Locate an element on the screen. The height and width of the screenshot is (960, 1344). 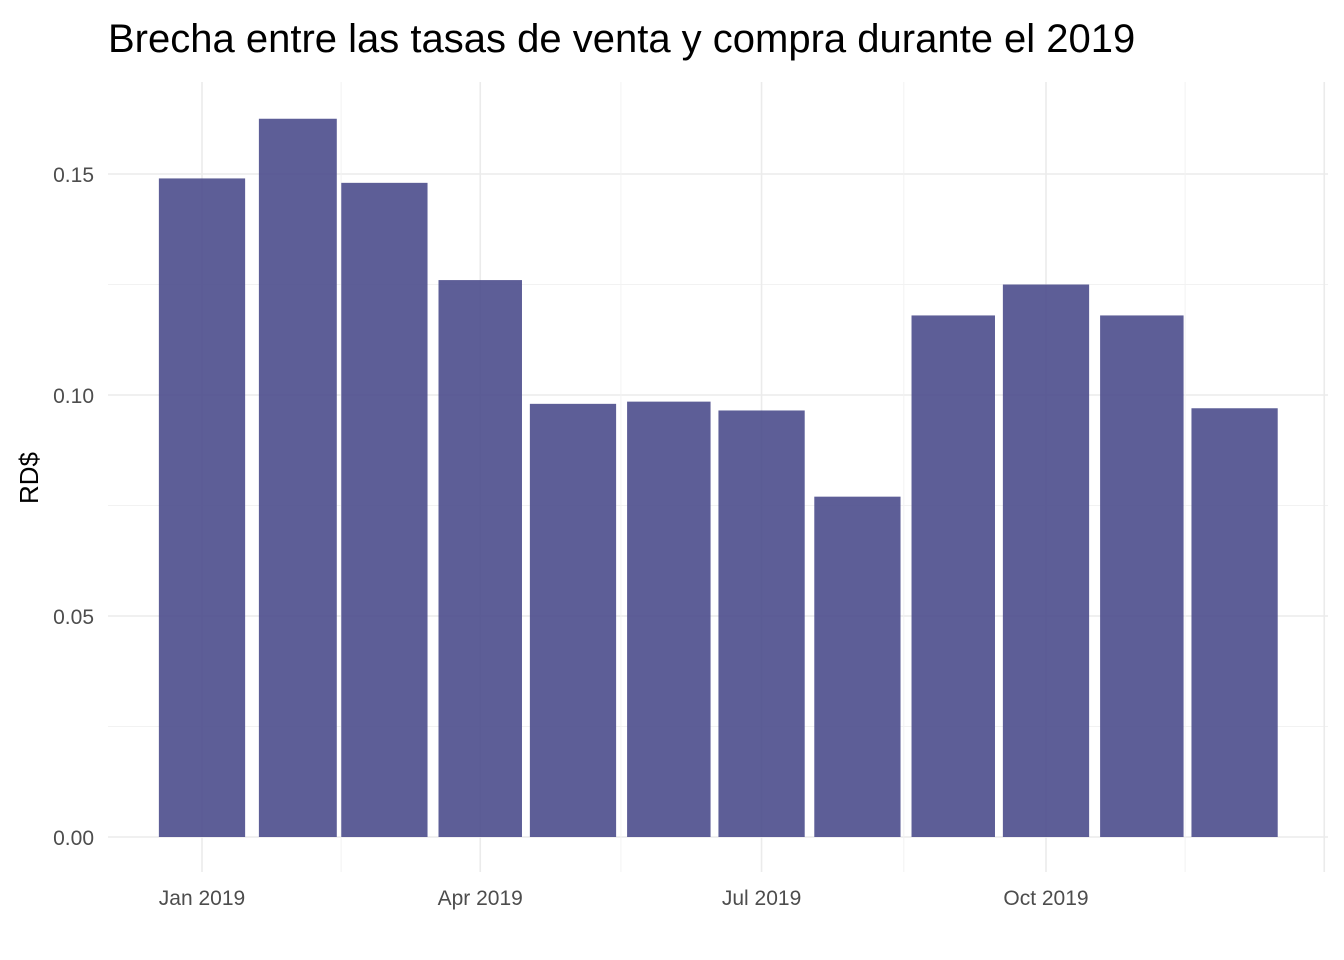
x-tick-label: Oct 2019 is located at coordinates (1045, 898).